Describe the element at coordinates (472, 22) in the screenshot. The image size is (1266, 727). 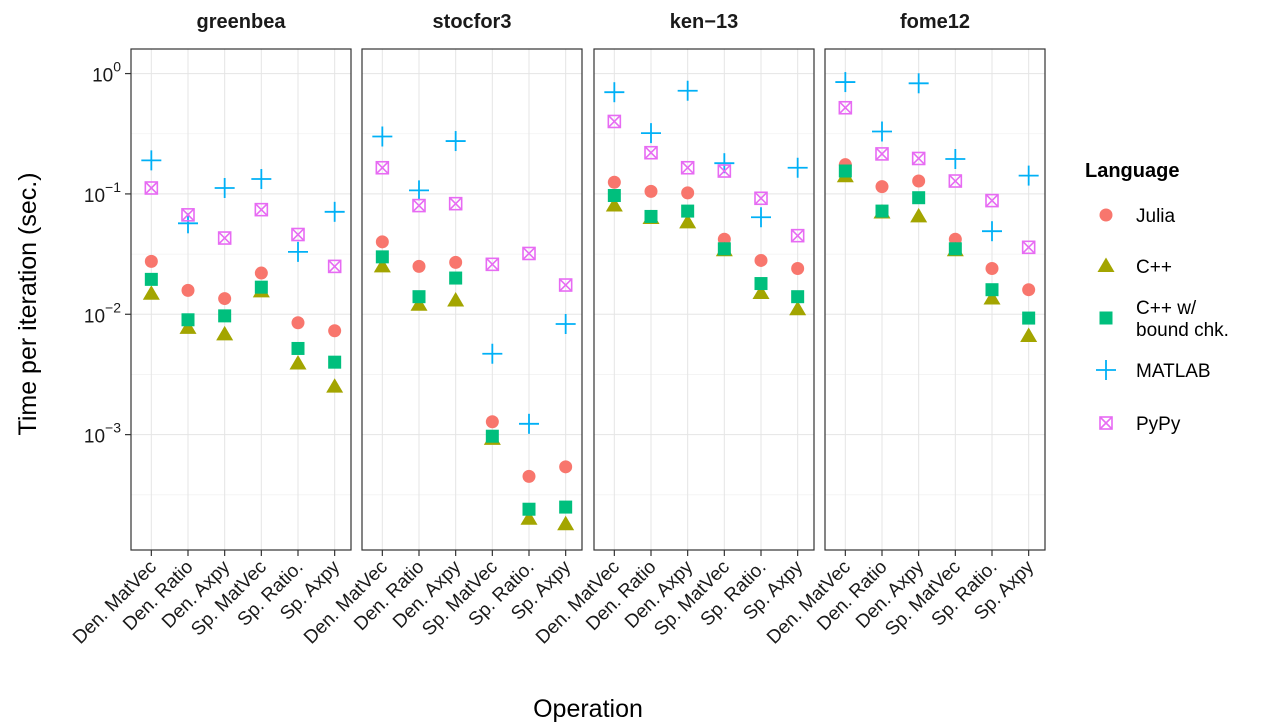
I see `facet-title: stocfor3` at that location.